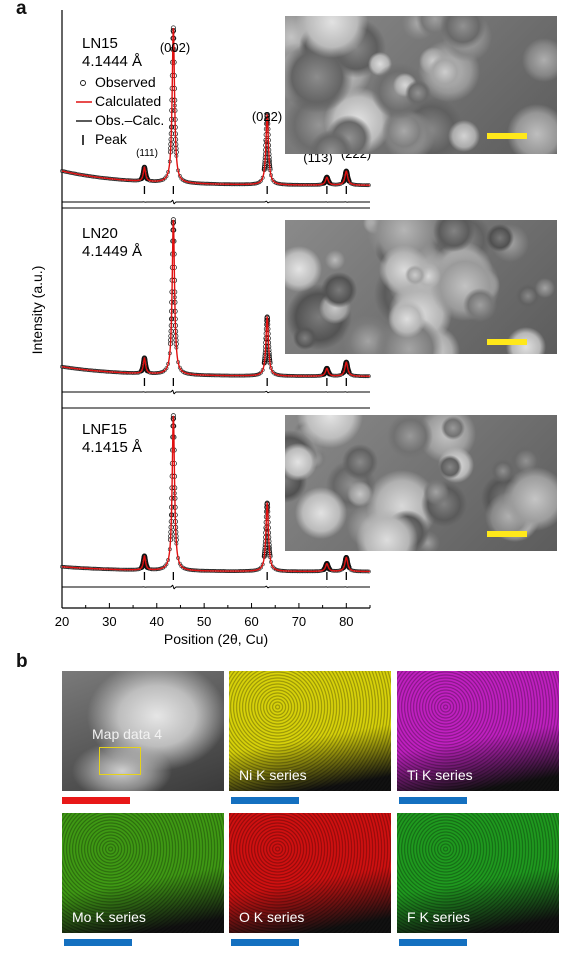 The height and width of the screenshot is (953, 571). I want to click on sample-name: LN15, so click(100, 43).